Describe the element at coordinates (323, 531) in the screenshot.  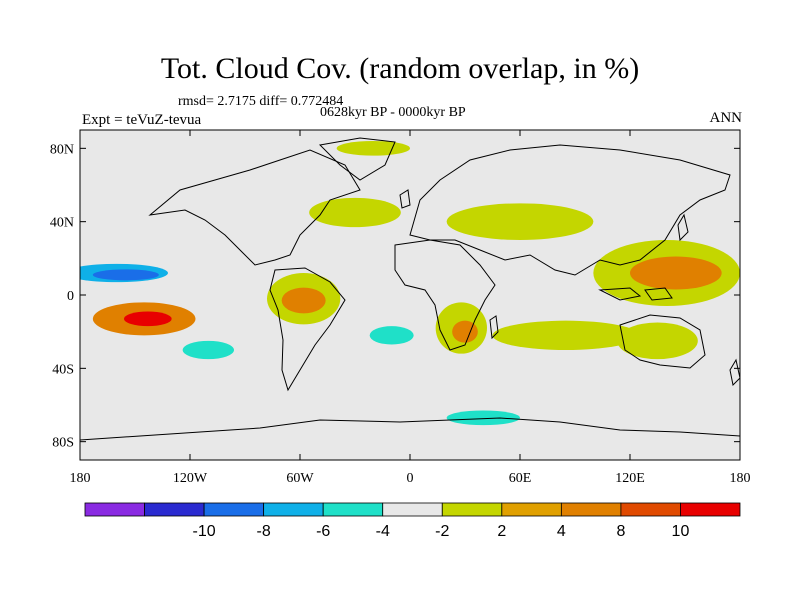
I see `colorbar-label: -6` at that location.